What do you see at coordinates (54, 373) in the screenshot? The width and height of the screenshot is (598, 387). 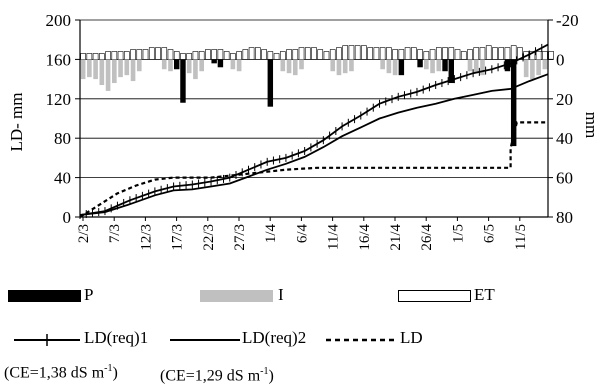 I see `note-ldreq1-text: (CE=1,38 dS m` at bounding box center [54, 373].